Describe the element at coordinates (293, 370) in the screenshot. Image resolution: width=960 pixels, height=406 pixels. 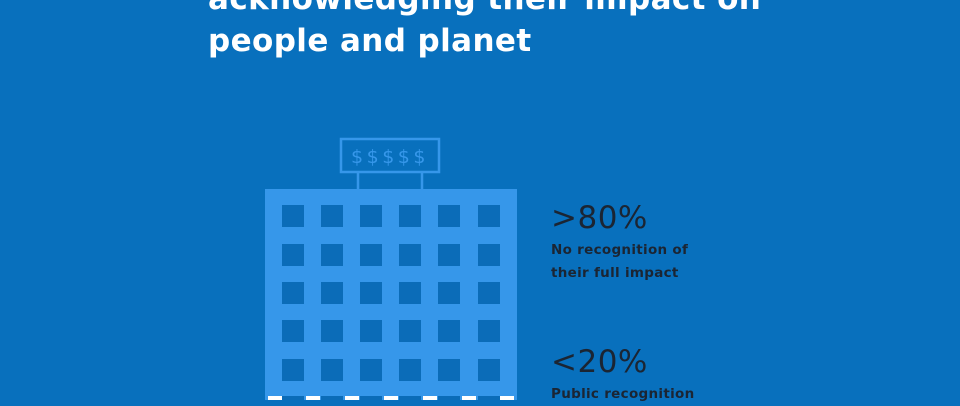
I see `window-r5-c1` at that location.